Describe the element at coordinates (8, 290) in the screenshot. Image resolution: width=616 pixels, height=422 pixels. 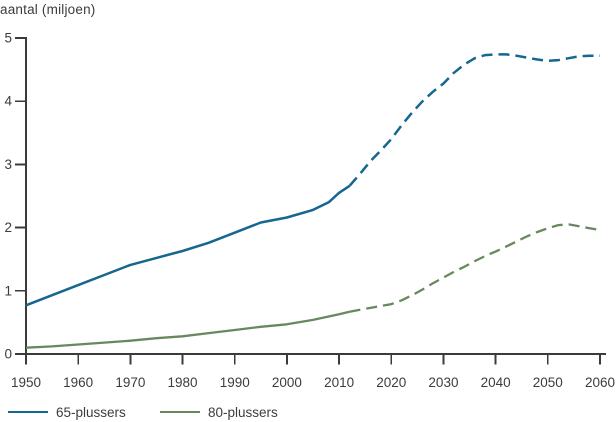
I see `y-tick-label: 1` at that location.